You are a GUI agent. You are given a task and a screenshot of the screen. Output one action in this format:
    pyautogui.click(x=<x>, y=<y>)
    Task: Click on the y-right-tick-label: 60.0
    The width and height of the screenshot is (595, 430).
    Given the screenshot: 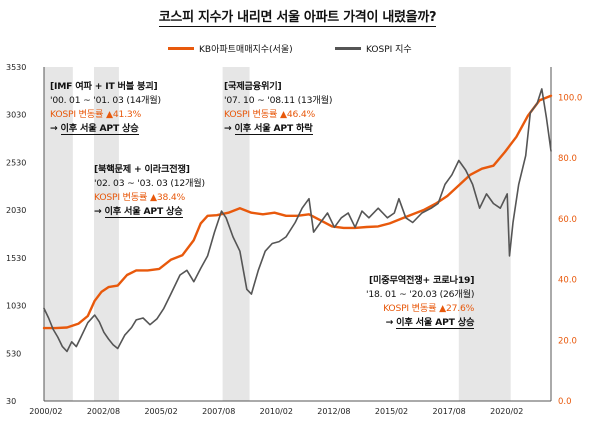 What is the action you would take?
    pyautogui.click(x=567, y=220)
    